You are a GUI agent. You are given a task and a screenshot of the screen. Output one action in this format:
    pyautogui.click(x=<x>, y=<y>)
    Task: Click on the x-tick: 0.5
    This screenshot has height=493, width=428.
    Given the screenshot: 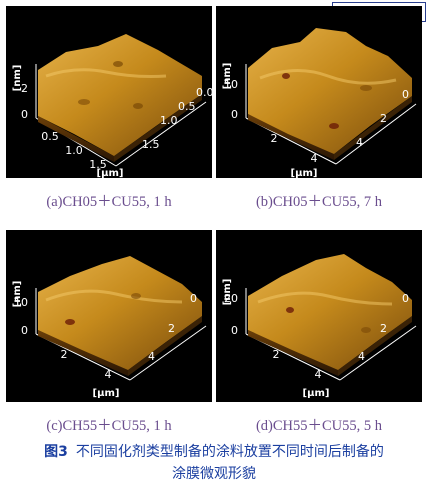 What is the action you would take?
    pyautogui.click(x=50, y=136)
    